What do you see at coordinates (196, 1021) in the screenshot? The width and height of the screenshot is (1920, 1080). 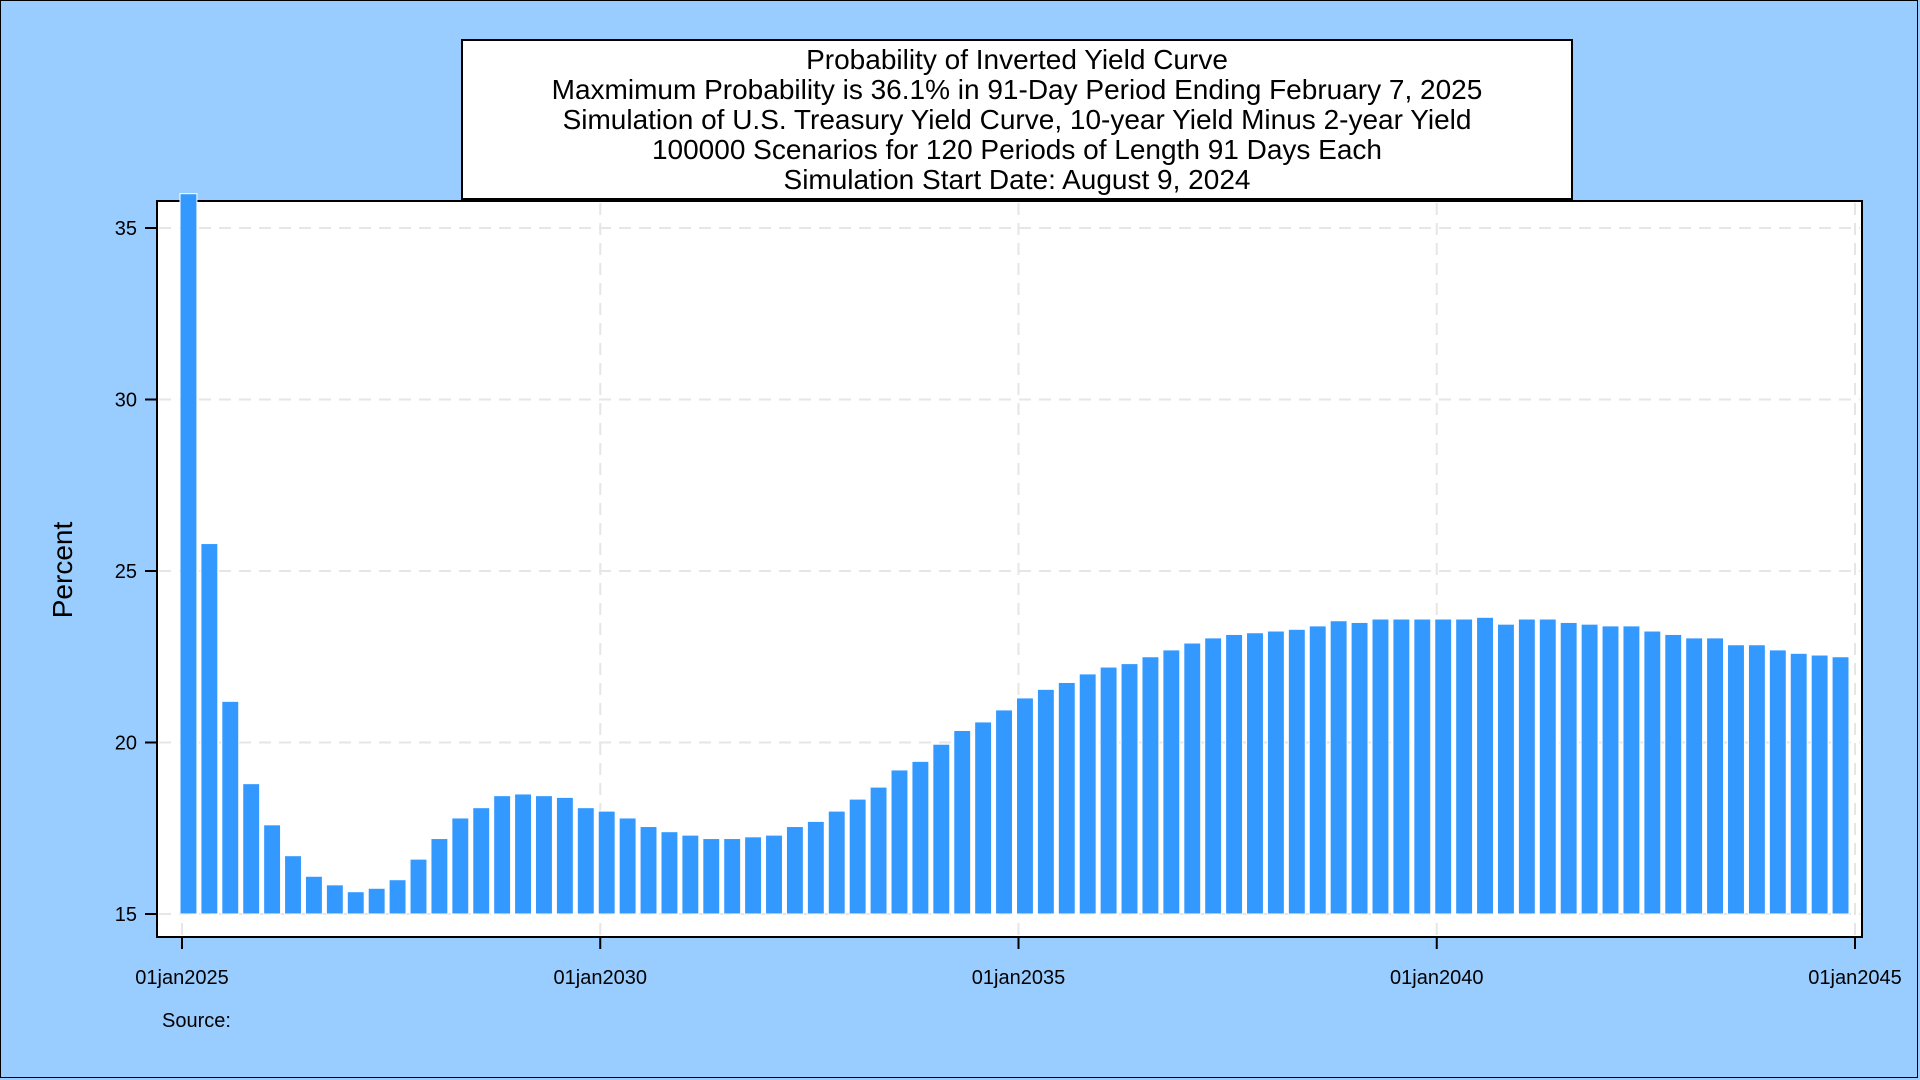 I see `source-note: Source:` at bounding box center [196, 1021].